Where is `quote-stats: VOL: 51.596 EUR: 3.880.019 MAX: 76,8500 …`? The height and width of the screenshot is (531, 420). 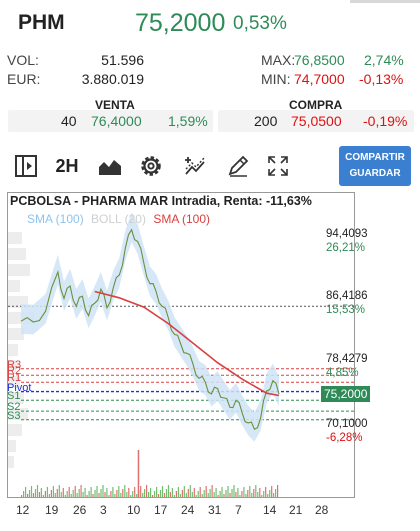 quote-stats: VOL: 51.596 EUR: 3.880.019 MAX: 76,8500 … is located at coordinates (210, 69).